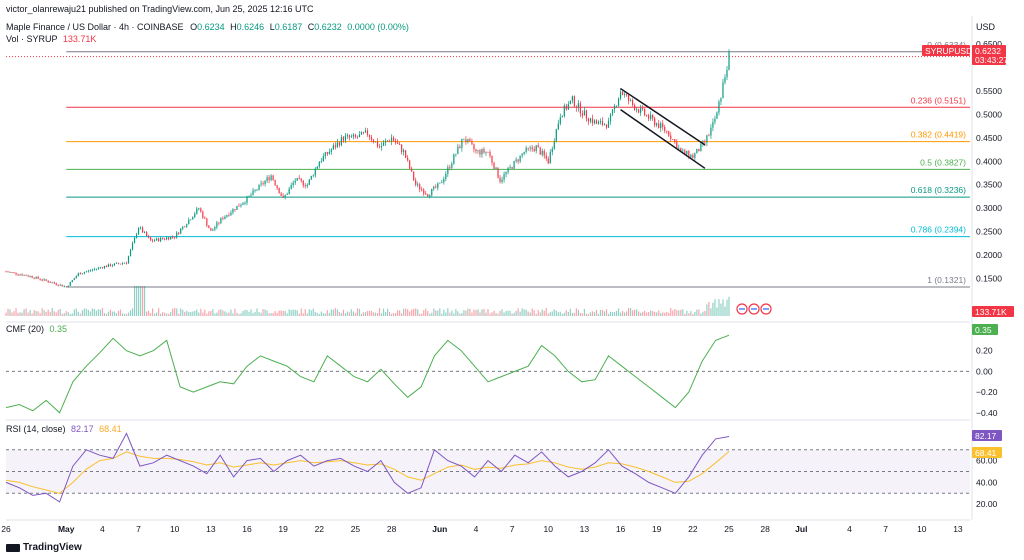 This screenshot has height=560, width=1024. I want to click on descending-channel, so click(663, 128).